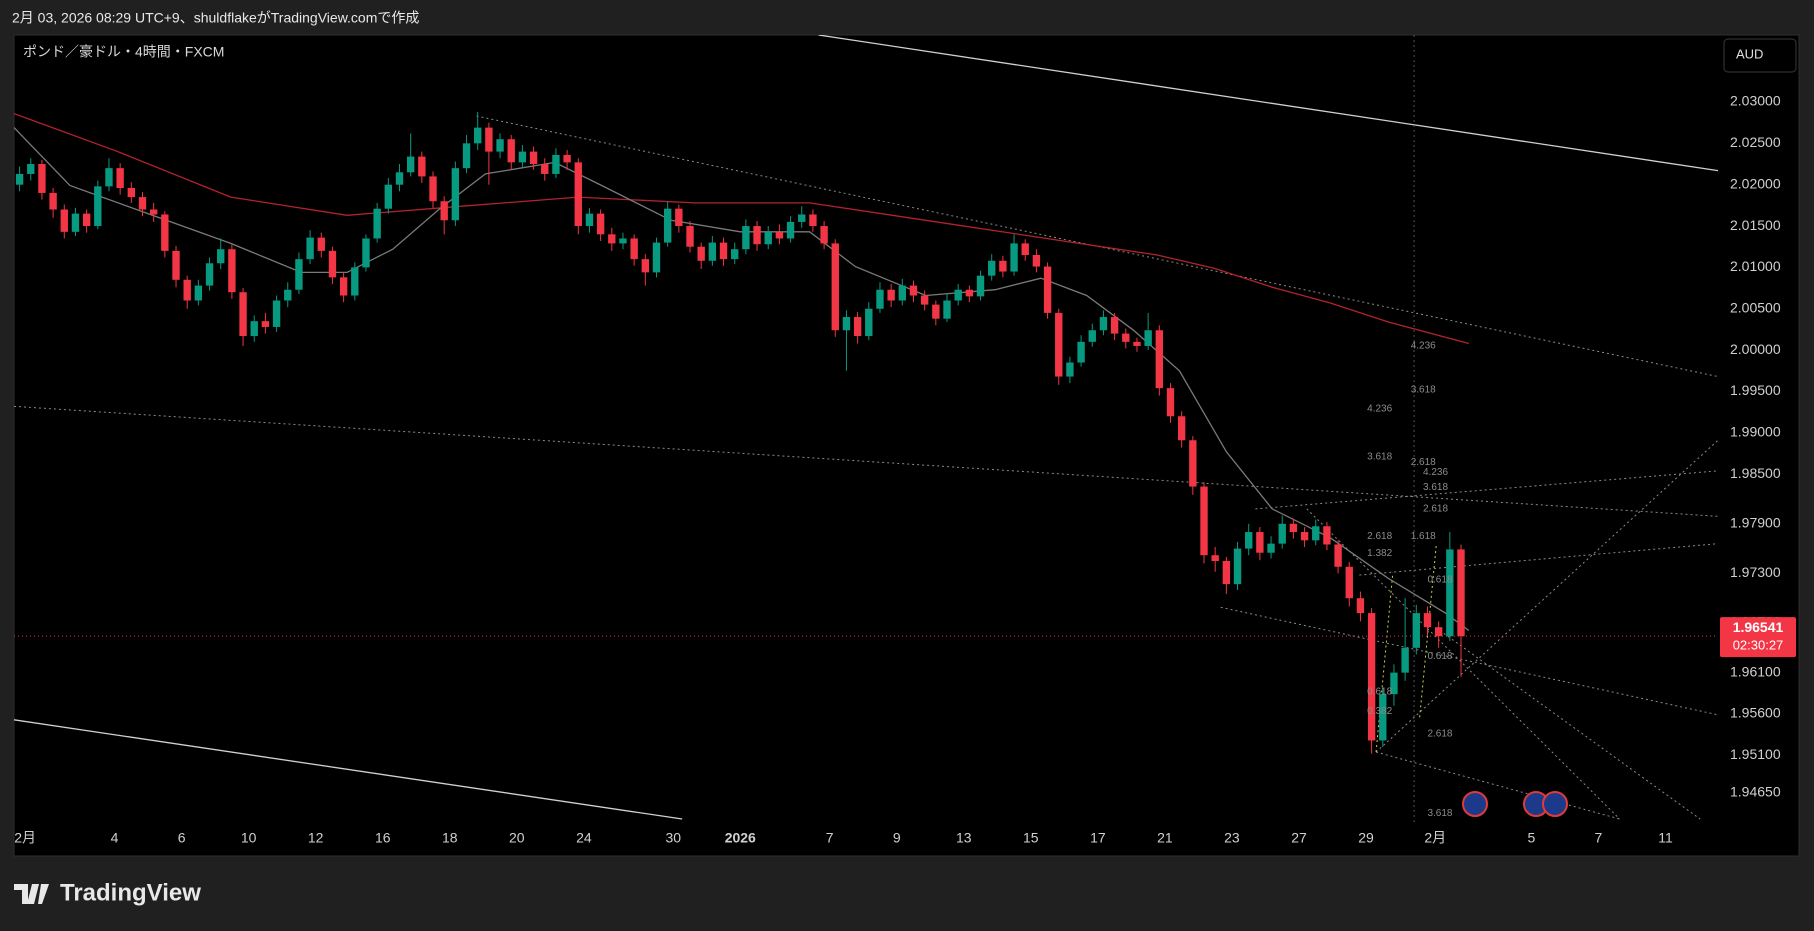 The image size is (1814, 931). What do you see at coordinates (1755, 142) in the screenshot?
I see `y-tick-label: 2.02500` at bounding box center [1755, 142].